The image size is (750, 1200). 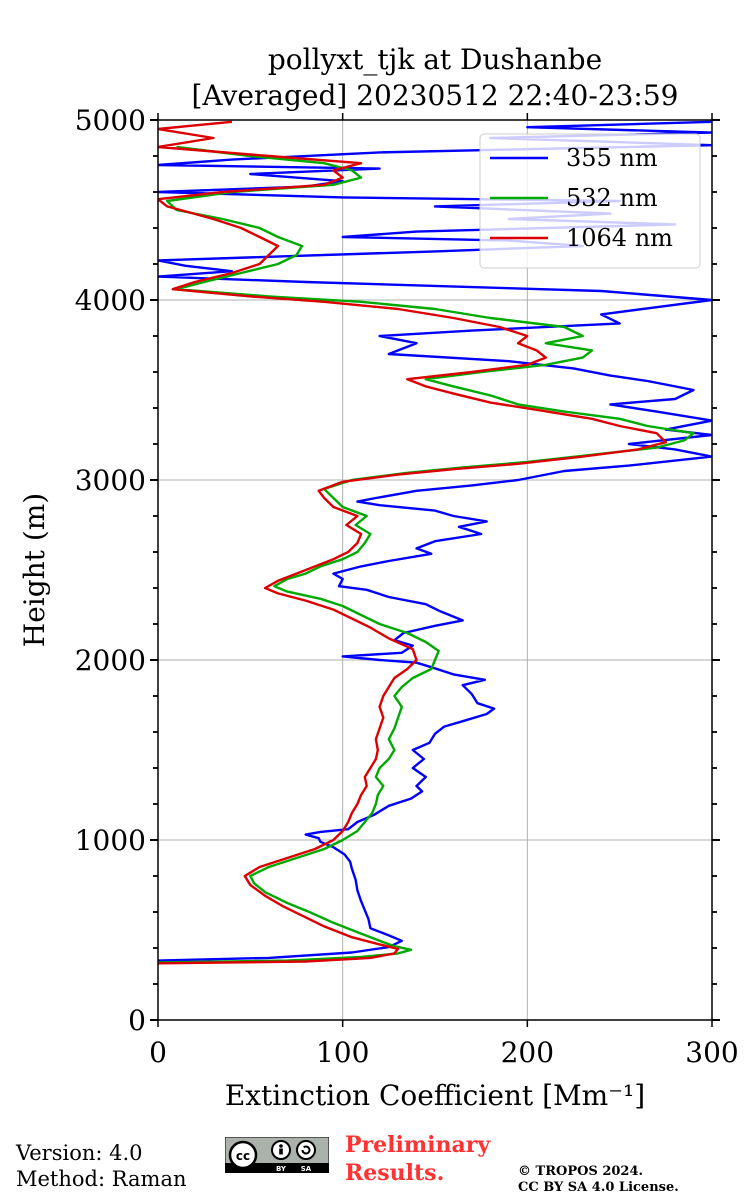 What do you see at coordinates (598, 1187) in the screenshot?
I see `copyright-line-2: CC BY SA 4.0 License.` at bounding box center [598, 1187].